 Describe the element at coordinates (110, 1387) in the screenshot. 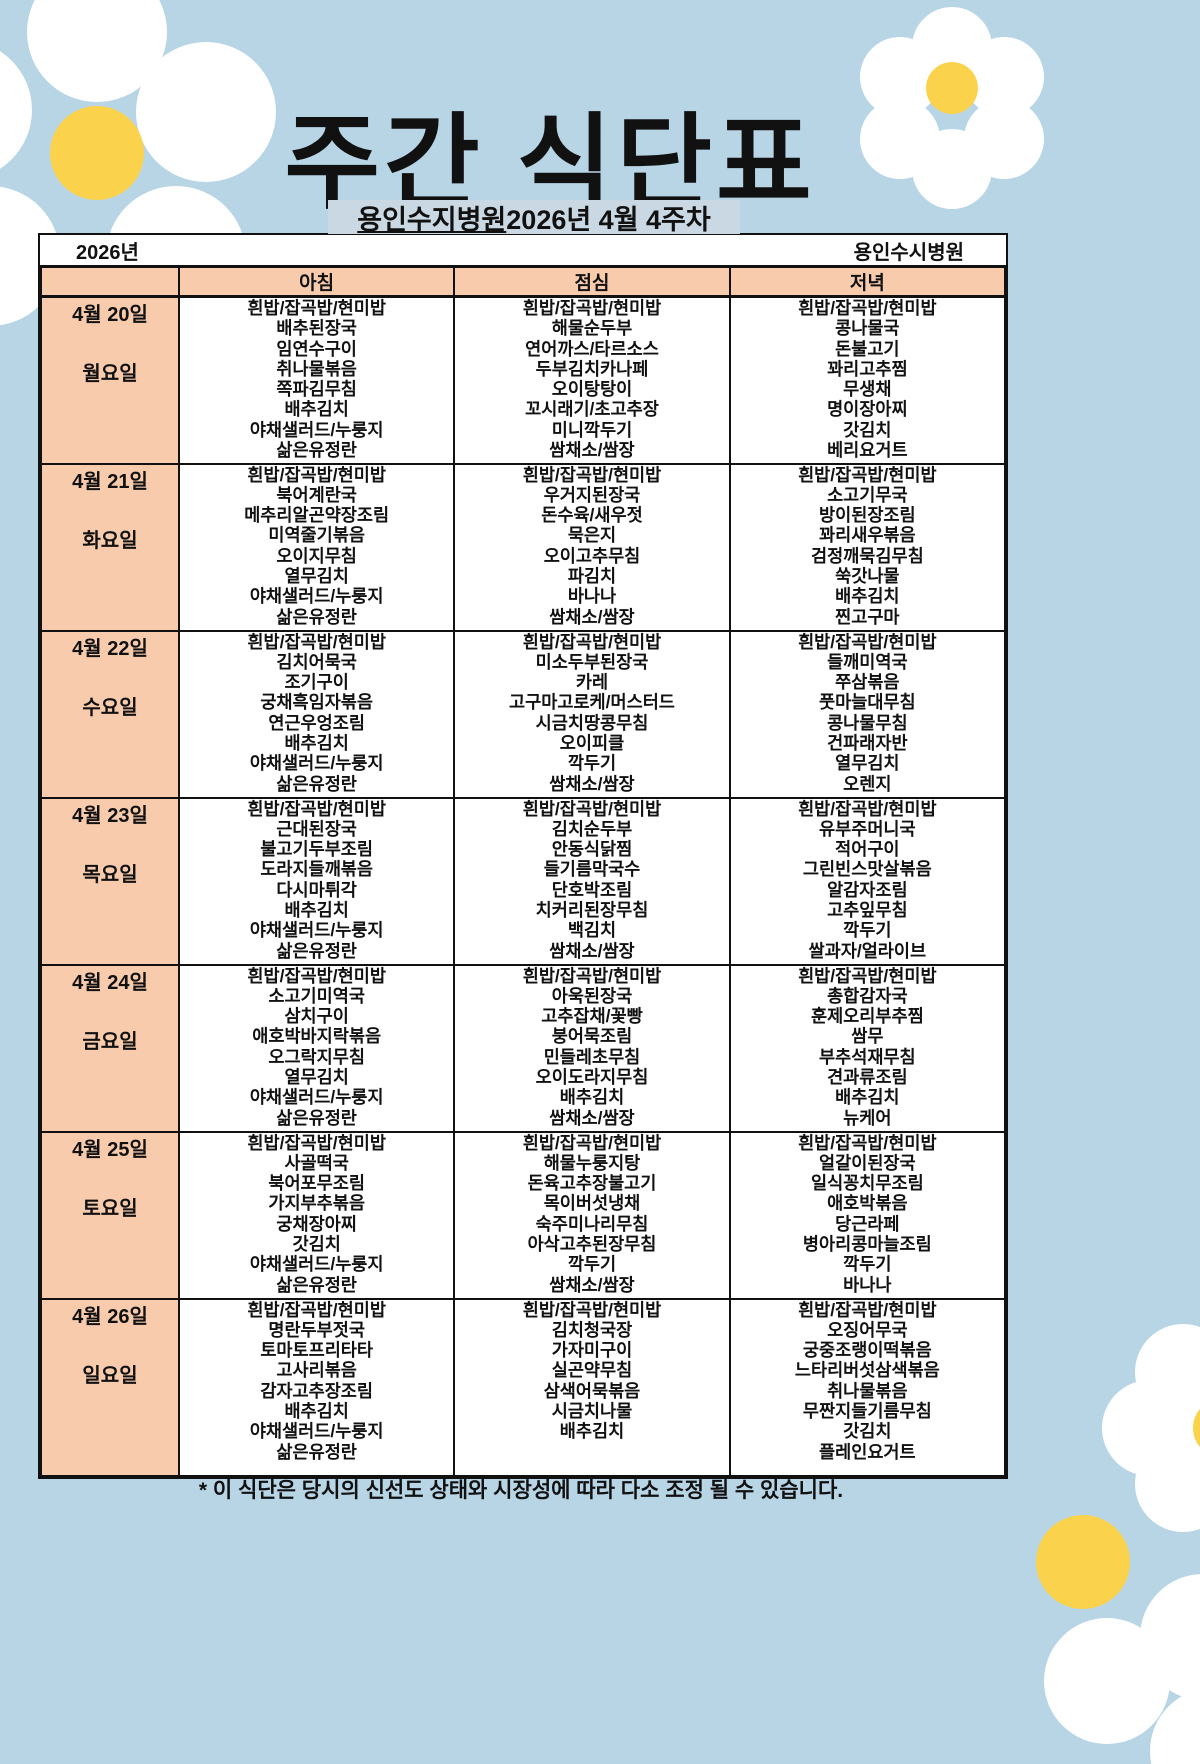

I see `day-cell: 4월 26일 일요일` at that location.